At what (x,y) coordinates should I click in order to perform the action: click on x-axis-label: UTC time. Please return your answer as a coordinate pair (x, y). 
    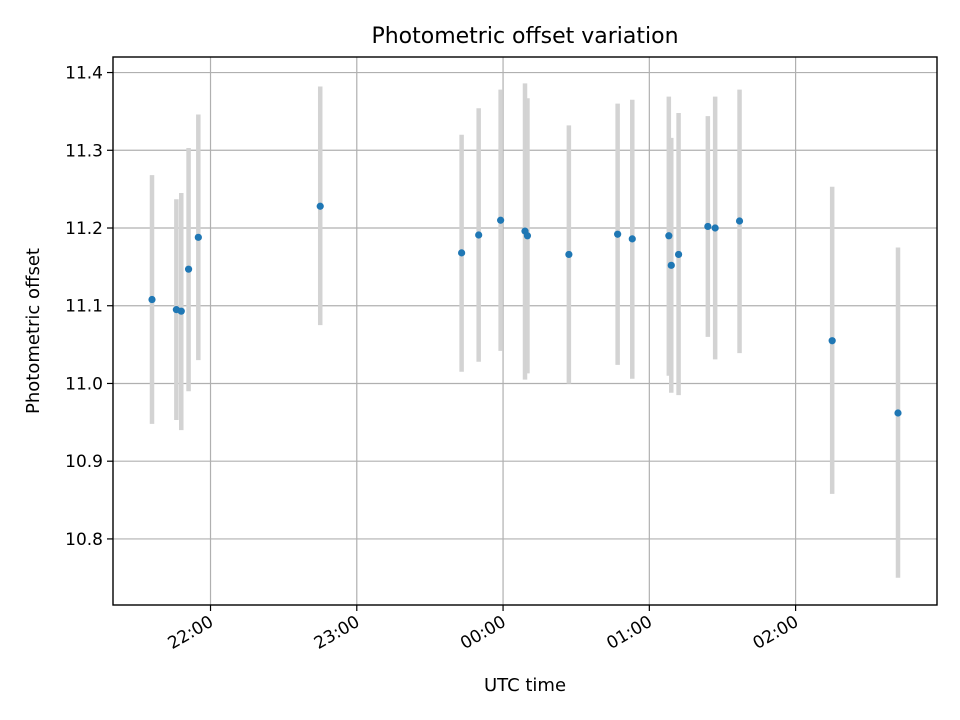
    Looking at the image, I should click on (525, 685).